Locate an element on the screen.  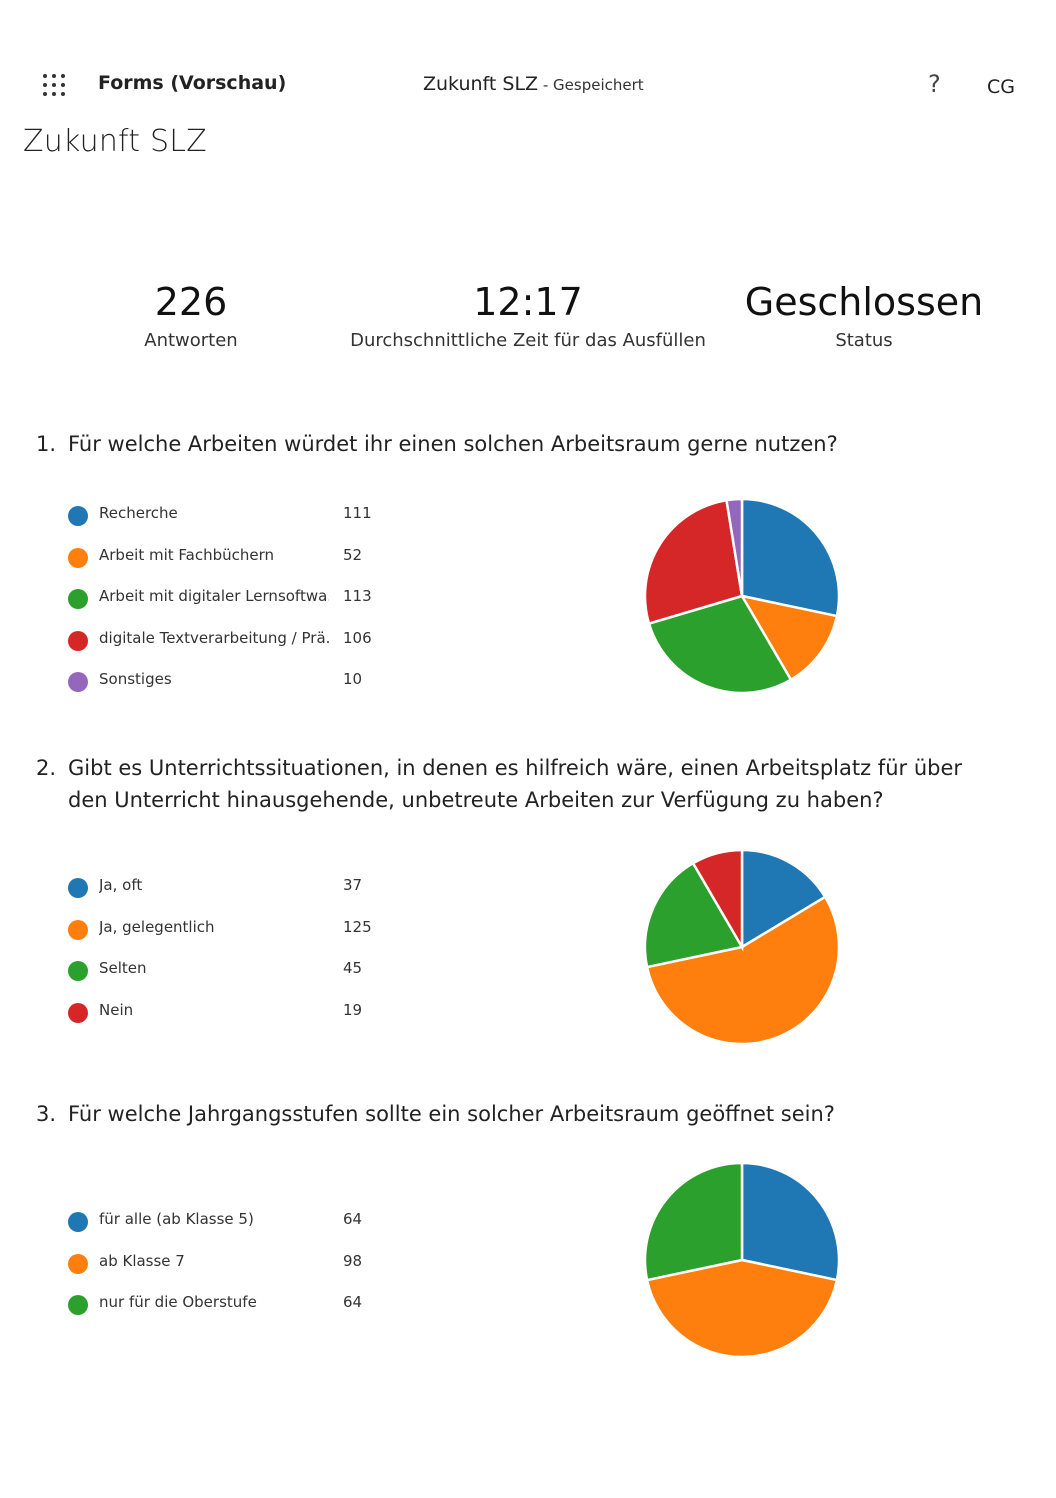
legend-label: für alle (ab Klasse 5) is located at coordinates (176, 1219).